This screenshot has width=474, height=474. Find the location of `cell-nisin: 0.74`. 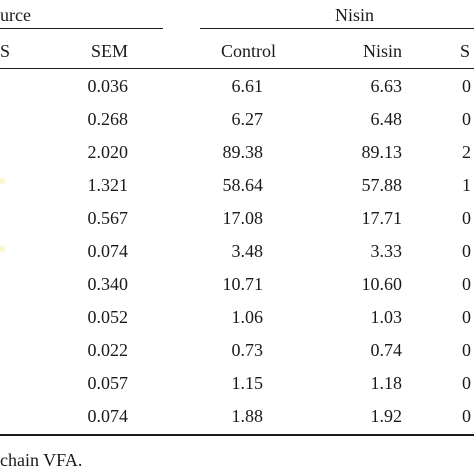

cell-nisin: 0.74 is located at coordinates (386, 350).